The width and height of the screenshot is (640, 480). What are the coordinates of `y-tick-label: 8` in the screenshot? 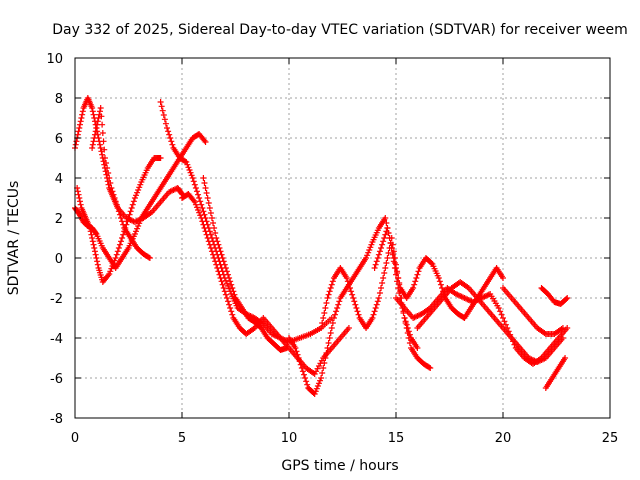 It's located at (59, 99).